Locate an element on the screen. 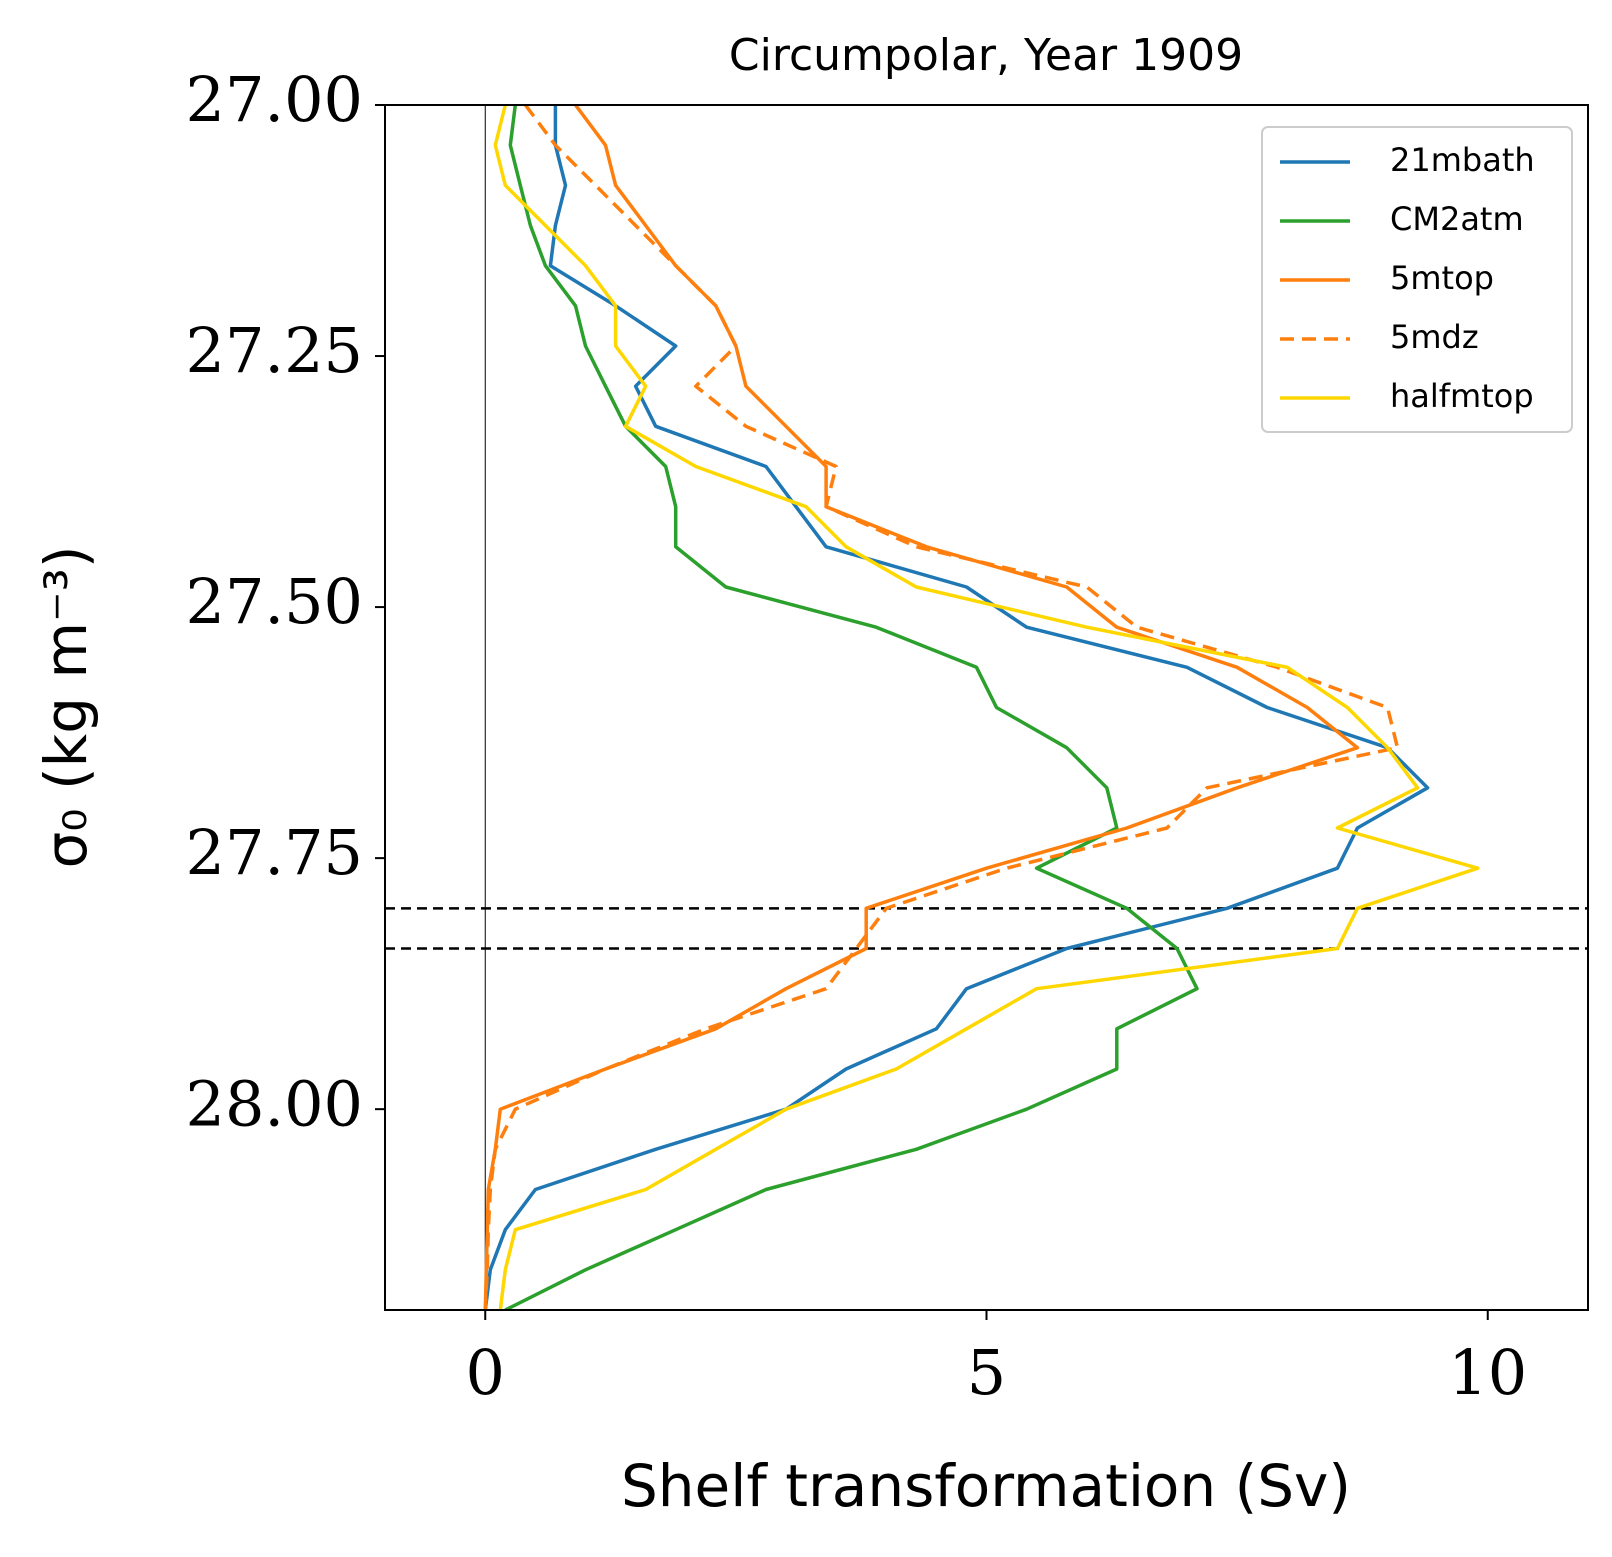  y-tick-label: 27.00 is located at coordinates (275, 99).